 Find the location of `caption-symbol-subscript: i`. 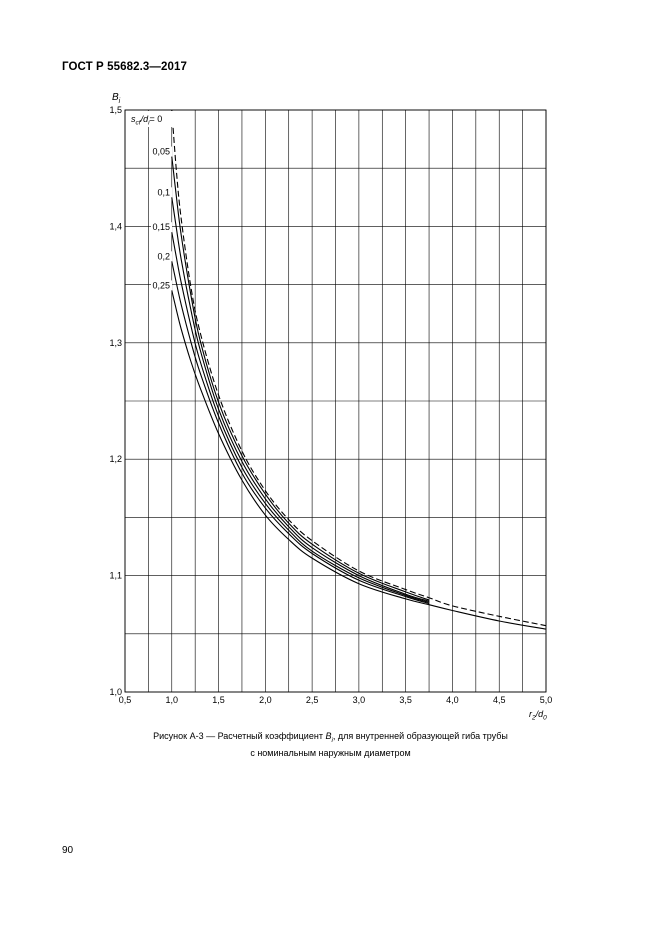

caption-symbol-subscript: i is located at coordinates (332, 740).